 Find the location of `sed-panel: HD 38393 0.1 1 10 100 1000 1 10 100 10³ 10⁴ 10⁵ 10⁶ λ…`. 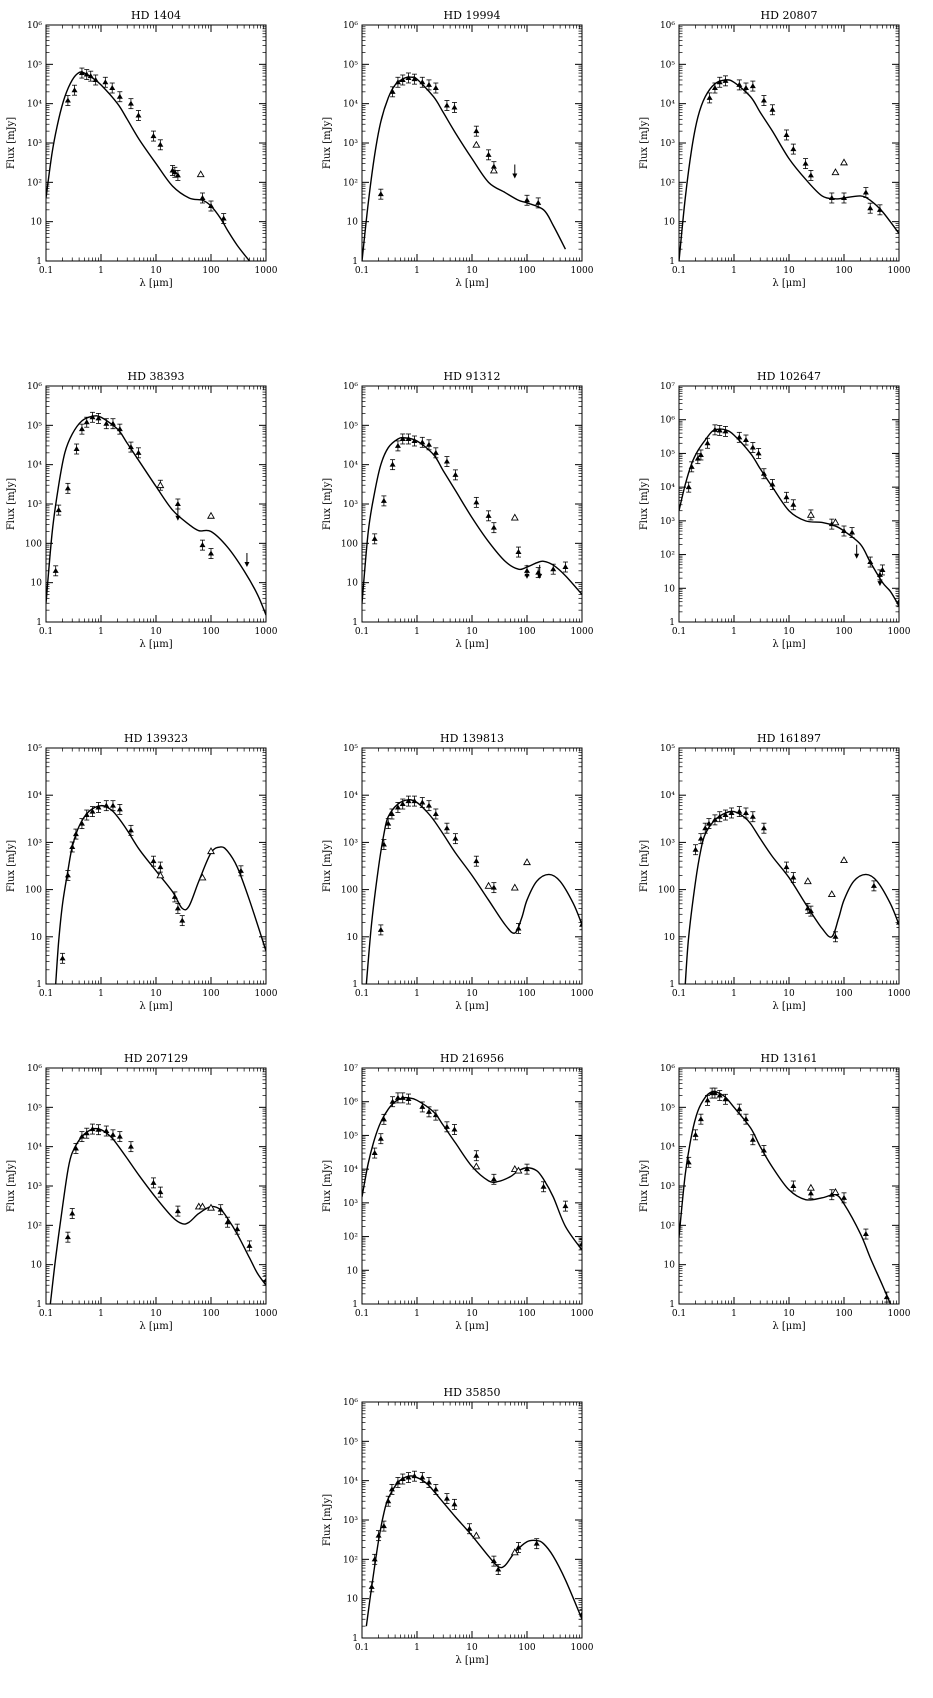

sed-panel: HD 38393 0.1 1 10 100 1000 1 10 100 10³ 10⁴ 10⁵ 10⁶ λ… is located at coordinates (150, 521).